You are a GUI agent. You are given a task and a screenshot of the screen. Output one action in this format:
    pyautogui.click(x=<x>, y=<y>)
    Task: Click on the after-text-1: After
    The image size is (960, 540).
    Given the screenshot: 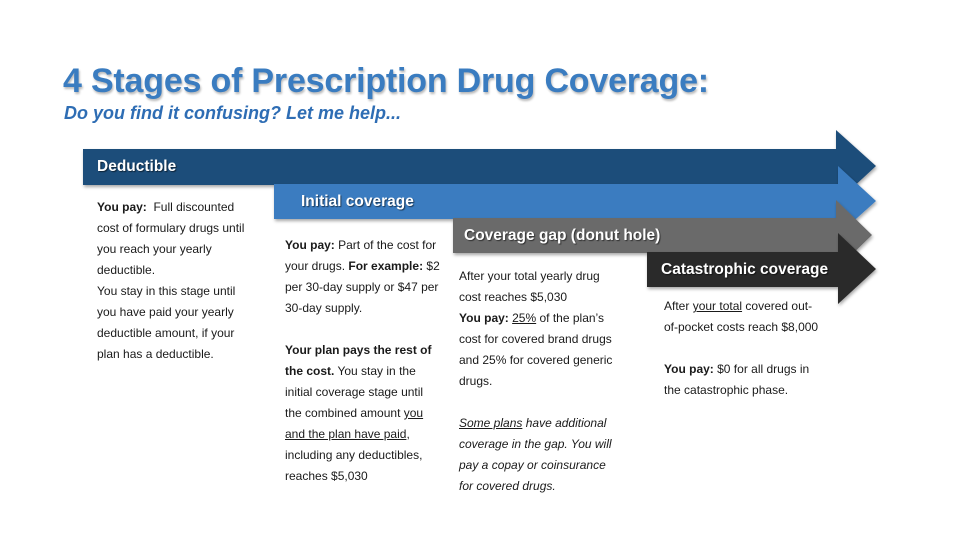 What is the action you would take?
    pyautogui.click(x=677, y=306)
    